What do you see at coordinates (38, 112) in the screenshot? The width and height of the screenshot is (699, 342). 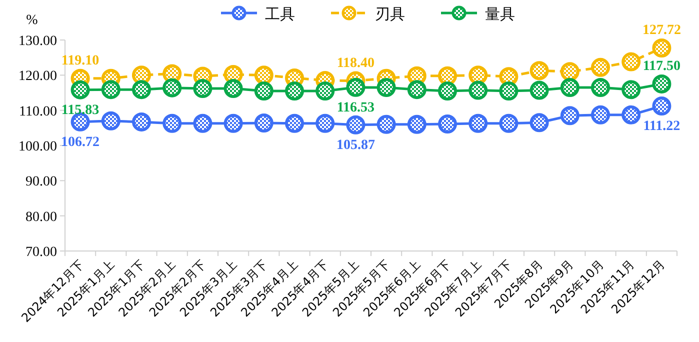 I see `y-tick-label: 110.00` at bounding box center [38, 112].